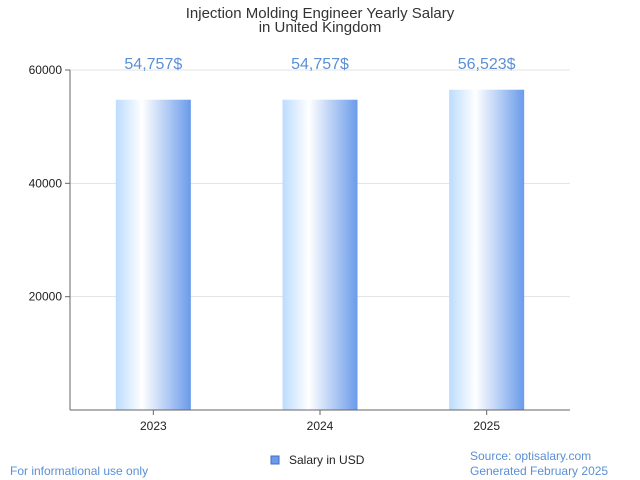  What do you see at coordinates (153, 255) in the screenshot?
I see `bar-2023` at bounding box center [153, 255].